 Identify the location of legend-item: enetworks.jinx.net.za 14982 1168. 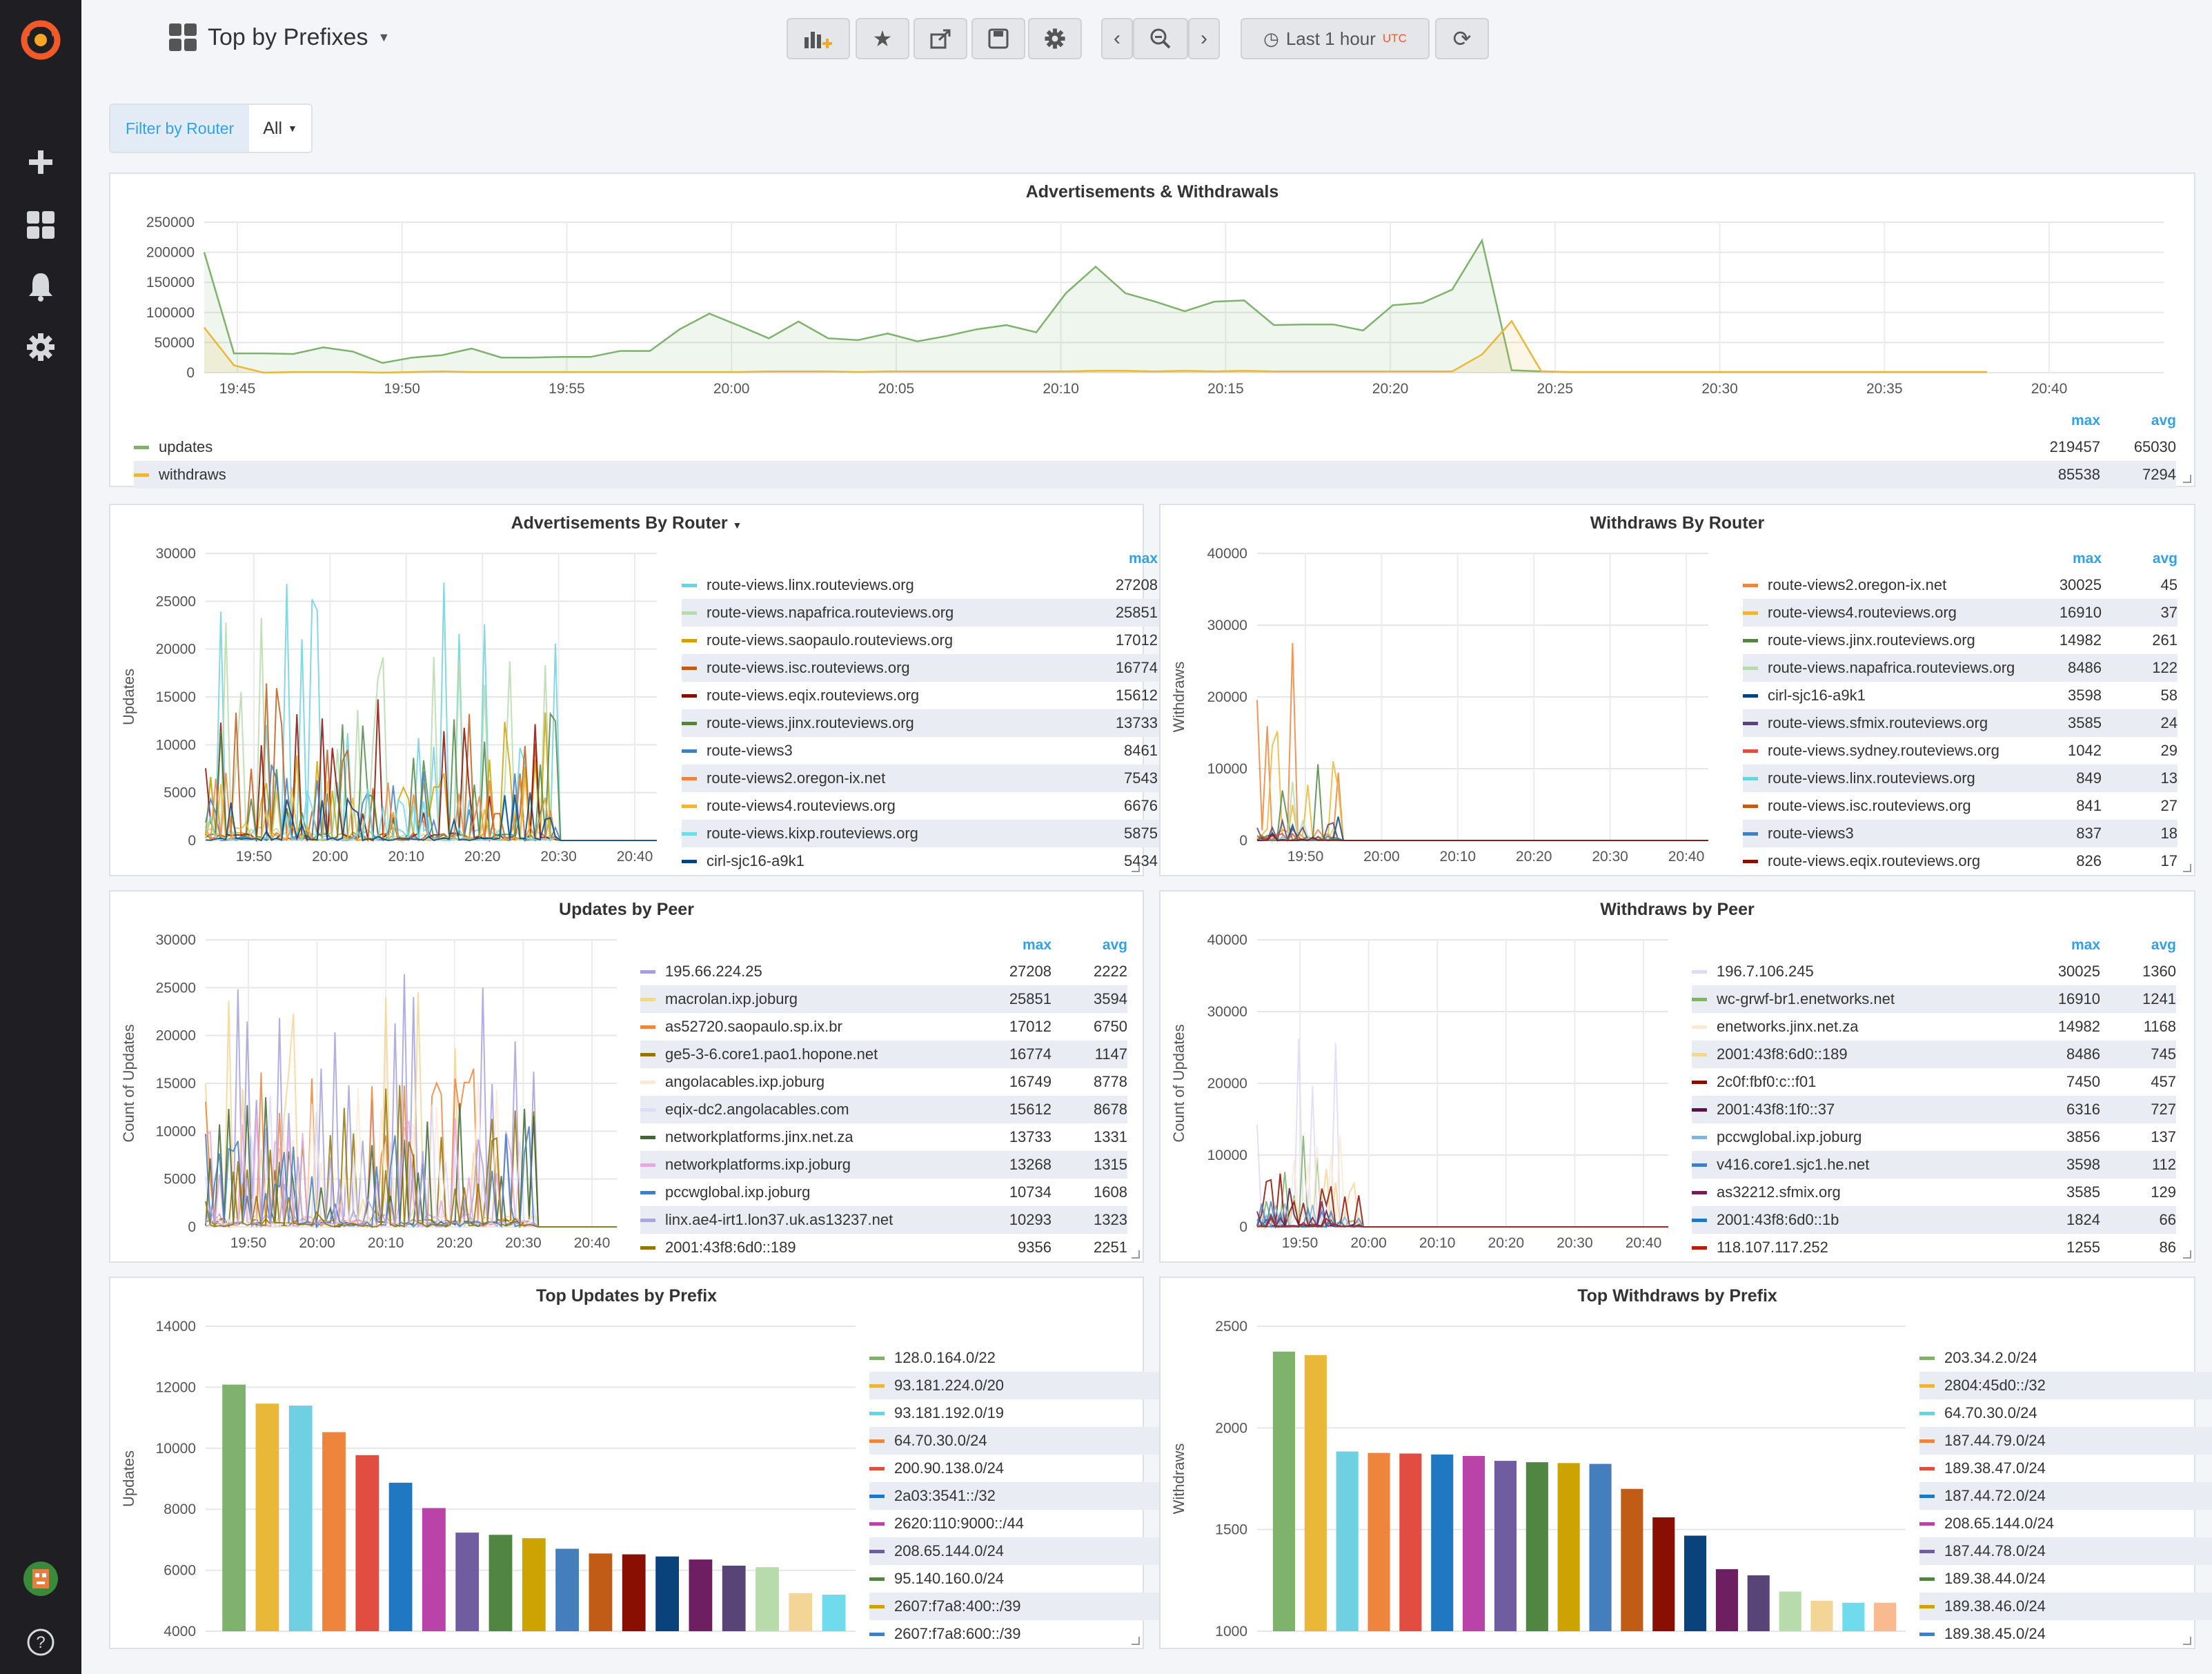
(1934, 1027).